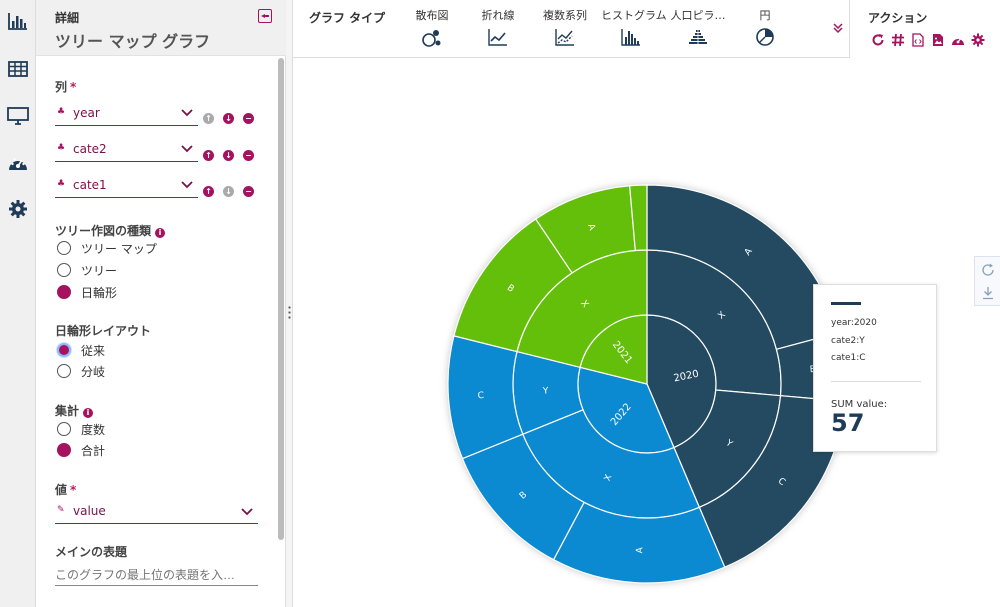  I want to click on panel-title: ツリー マップ グラフ, so click(133, 41).